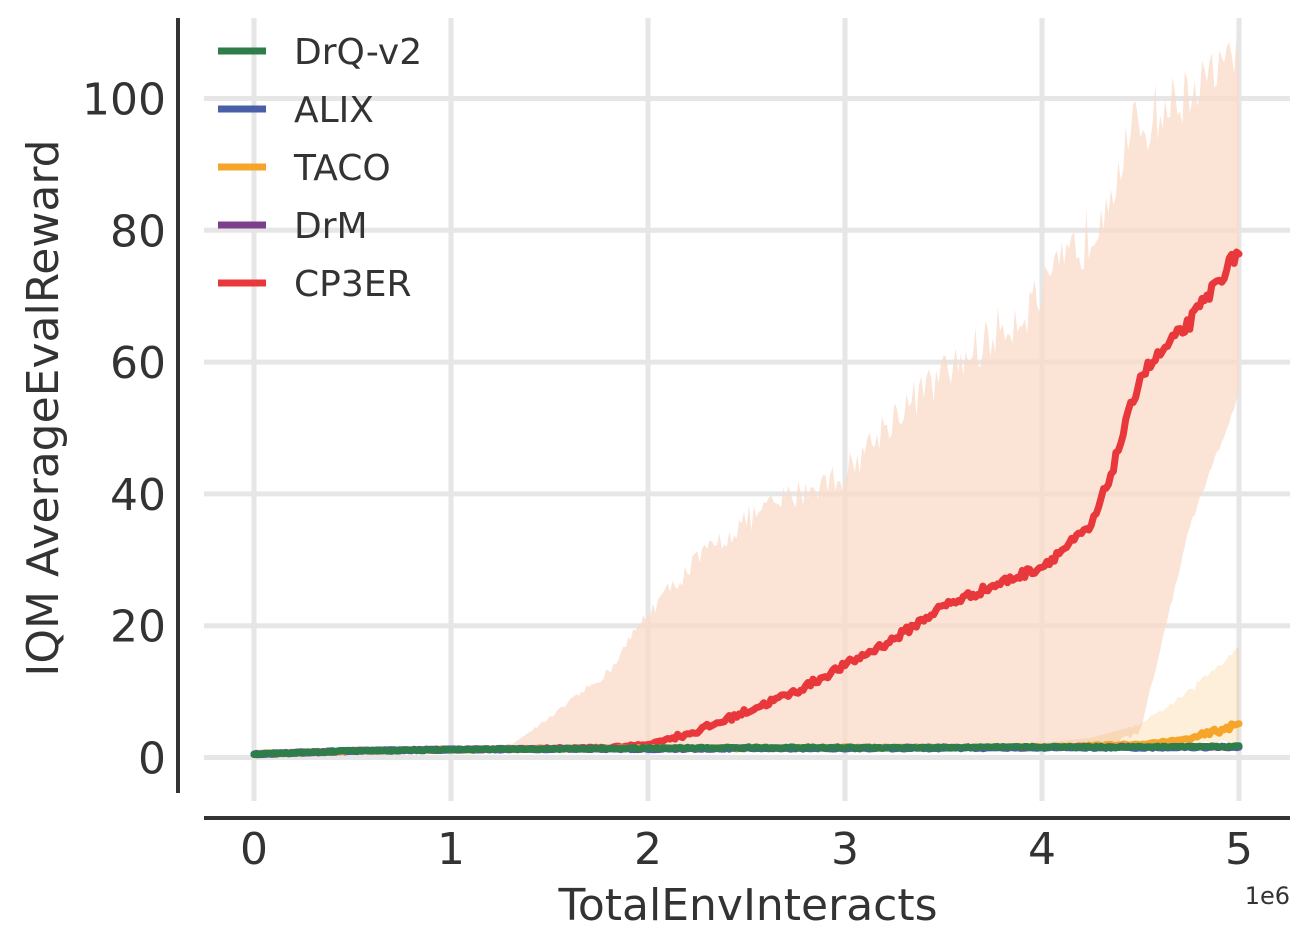  I want to click on x-tick-label: 4, so click(1042, 849).